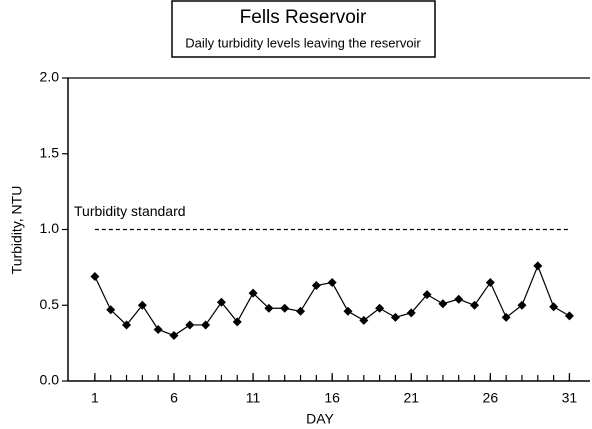 The image size is (592, 429). What do you see at coordinates (130, 211) in the screenshot?
I see `reference-label: Turbidity standard` at bounding box center [130, 211].